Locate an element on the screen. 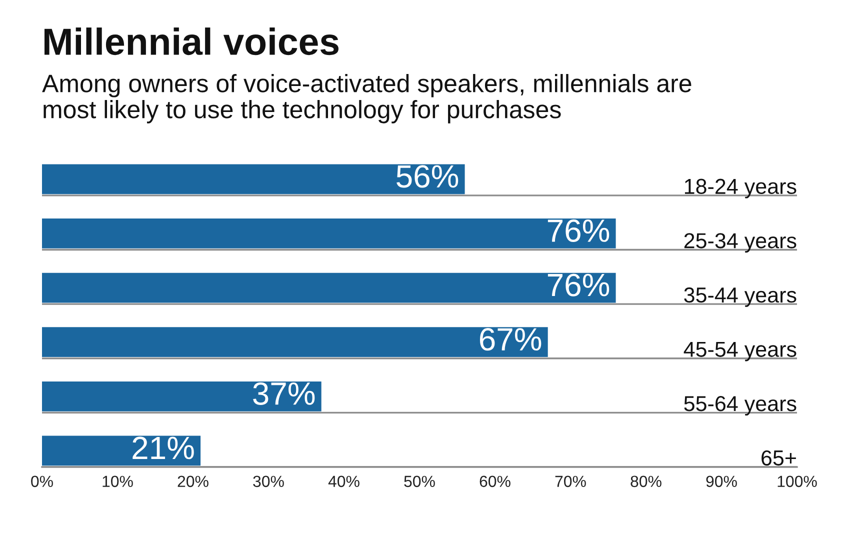 This screenshot has height=550, width=844. x-tick-label: 70% is located at coordinates (570, 482).